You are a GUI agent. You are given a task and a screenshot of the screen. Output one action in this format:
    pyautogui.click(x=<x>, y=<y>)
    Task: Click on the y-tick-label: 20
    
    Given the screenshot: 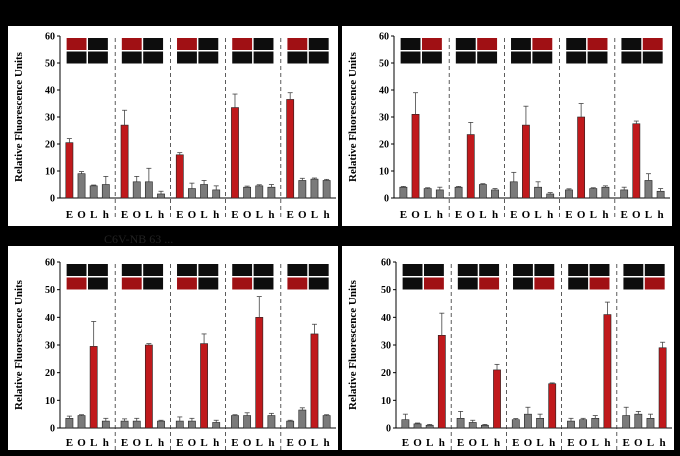 What is the action you would take?
    pyautogui.click(x=50, y=145)
    